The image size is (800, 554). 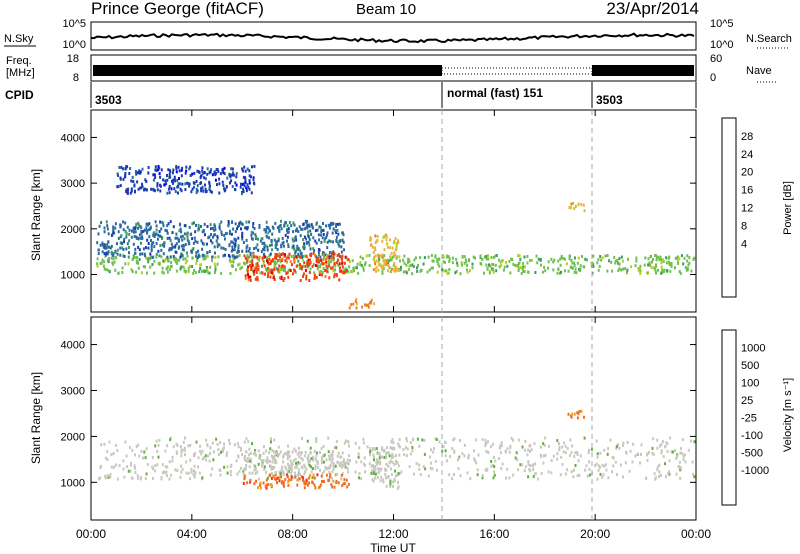 I want to click on x-tick-label: 12:00, so click(x=393, y=534).